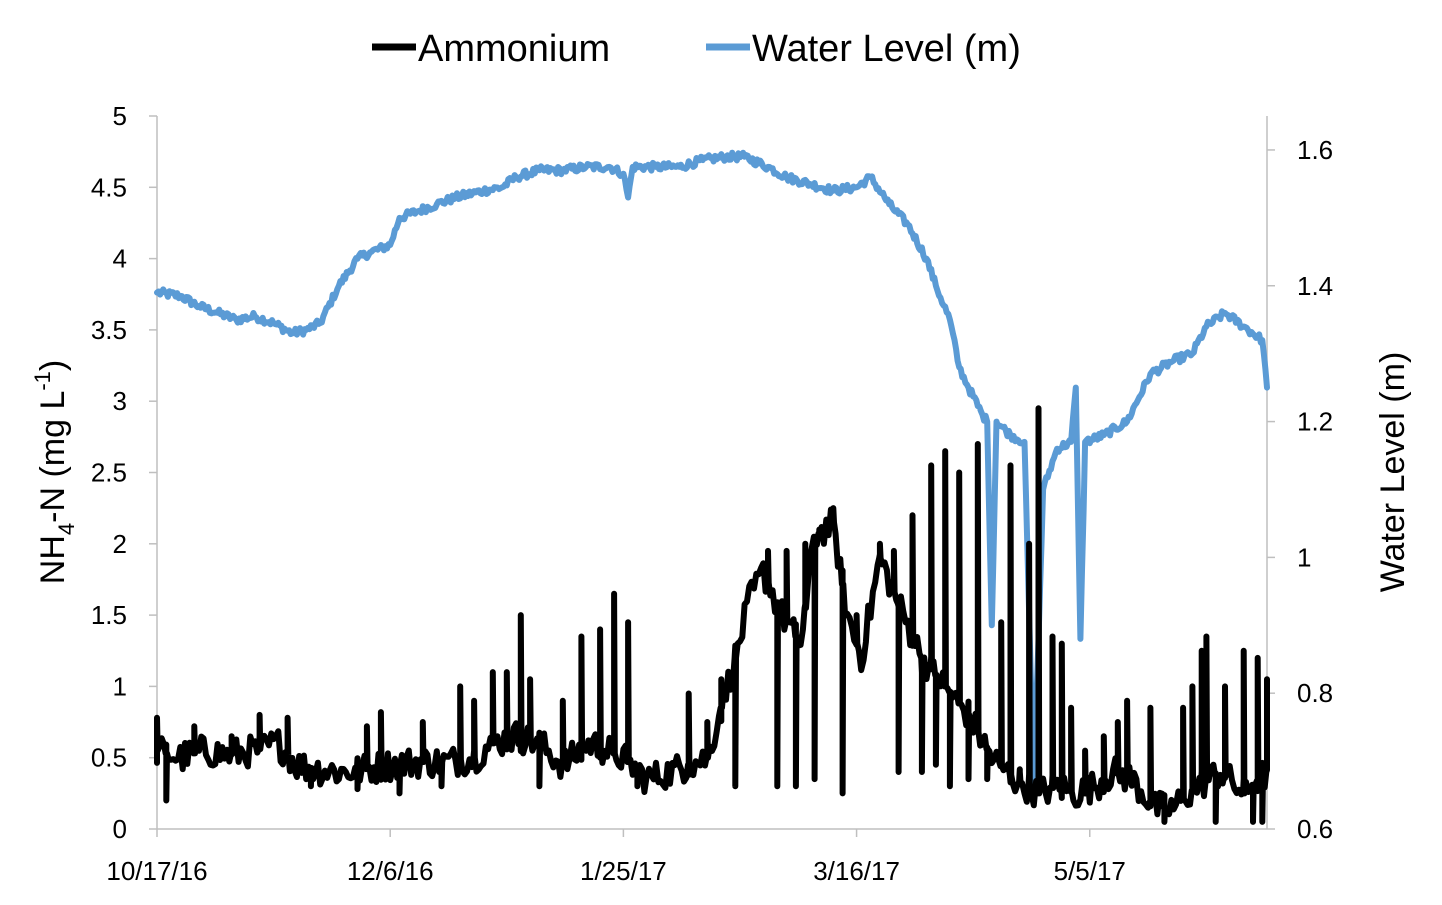 The width and height of the screenshot is (1442, 905). I want to click on left-tick-label: 4, so click(120, 259).